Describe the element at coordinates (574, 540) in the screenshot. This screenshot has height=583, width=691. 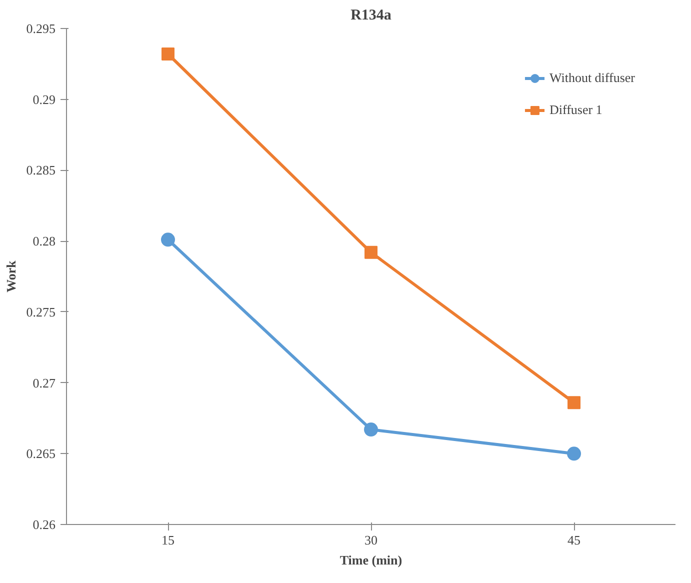
I see `x-tick-label: 45` at that location.